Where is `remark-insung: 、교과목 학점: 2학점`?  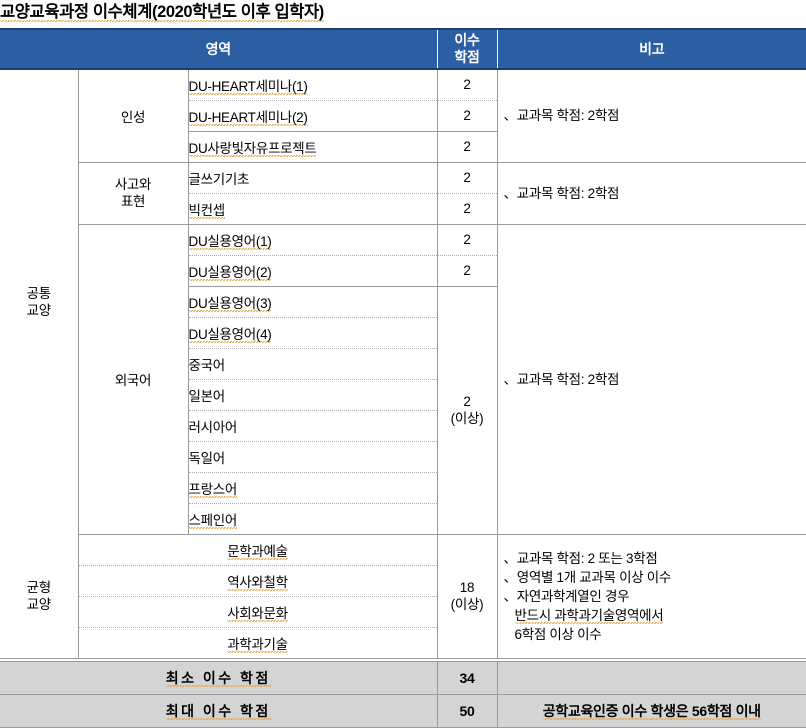 remark-insung: 、교과목 학점: 2학점 is located at coordinates (651, 115).